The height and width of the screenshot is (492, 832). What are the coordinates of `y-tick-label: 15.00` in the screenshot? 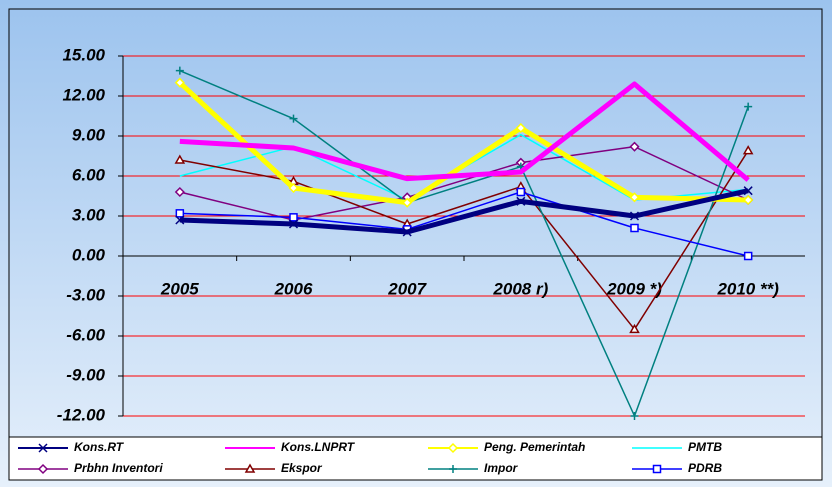 It's located at (83, 54).